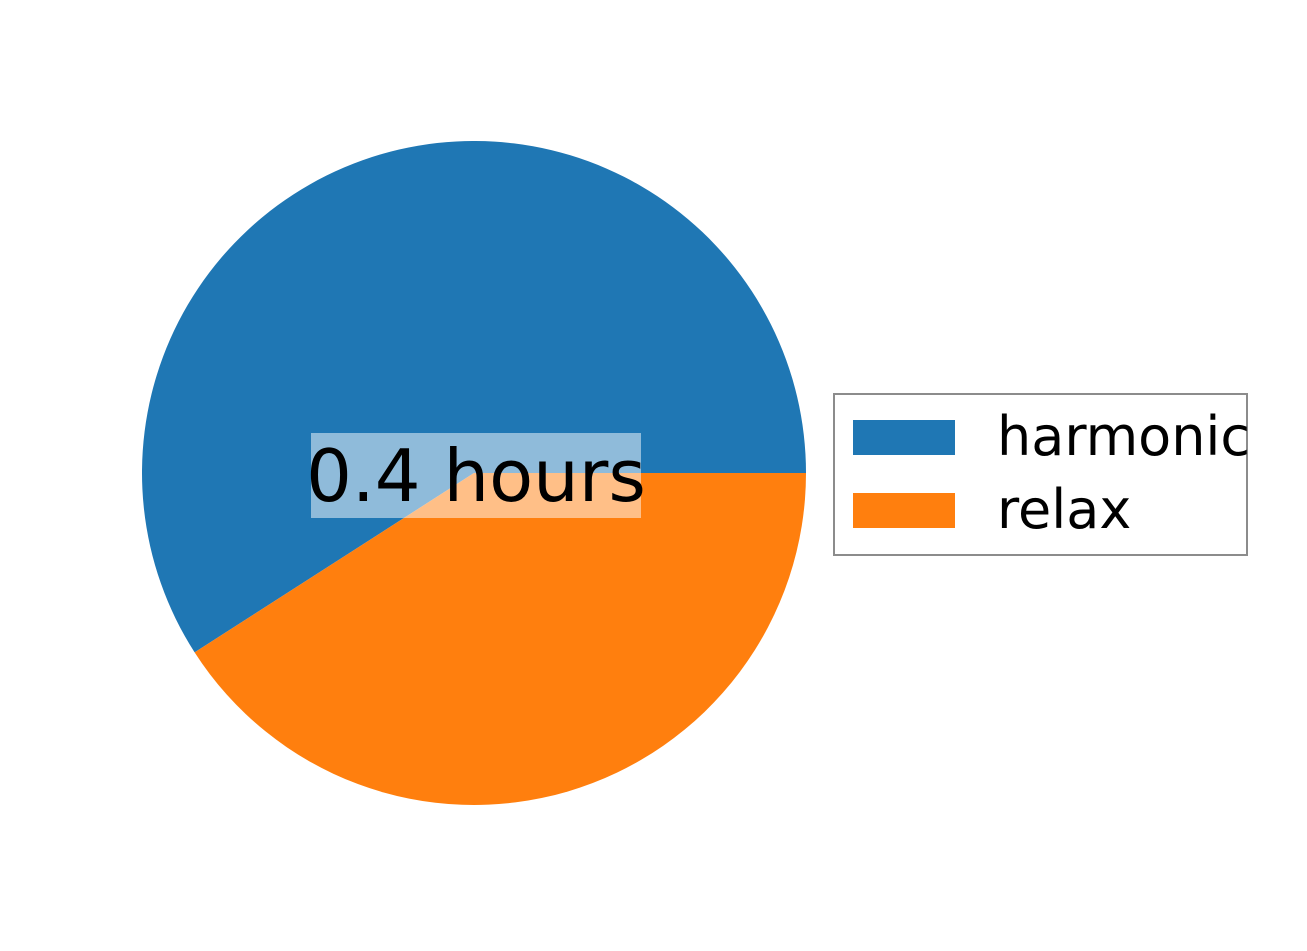 The height and width of the screenshot is (951, 1307). What do you see at coordinates (1124, 436) in the screenshot?
I see `legend-label-harmonic: harmonic` at bounding box center [1124, 436].